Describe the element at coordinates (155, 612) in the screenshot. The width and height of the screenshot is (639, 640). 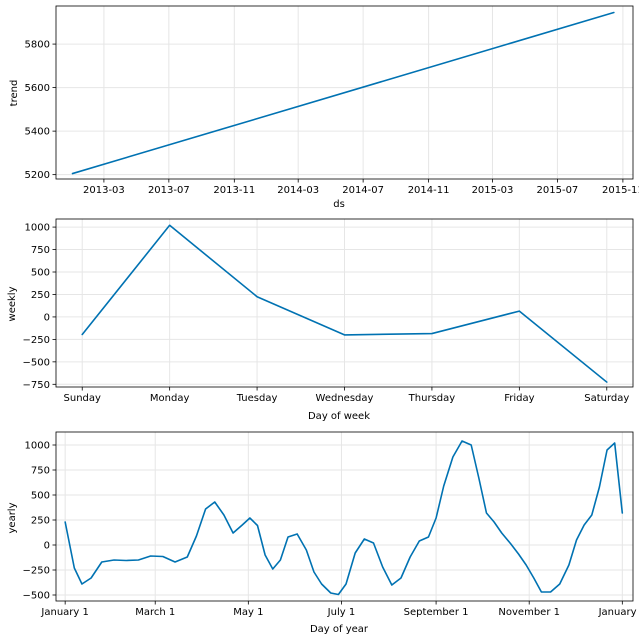
I see `x-tick-label: March 1` at that location.